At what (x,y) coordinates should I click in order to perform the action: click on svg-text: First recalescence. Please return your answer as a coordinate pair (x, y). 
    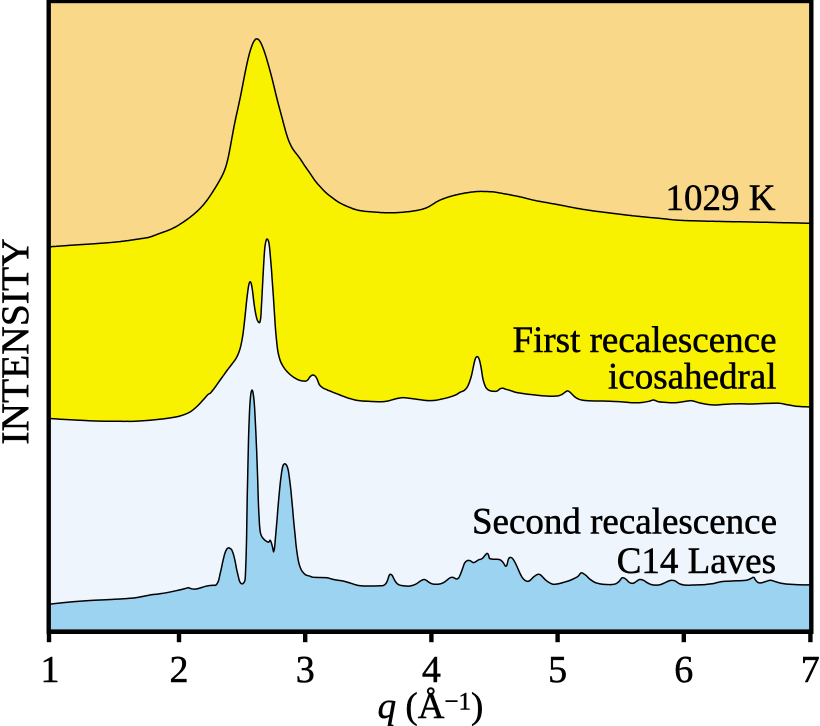
    Looking at the image, I should click on (645, 340).